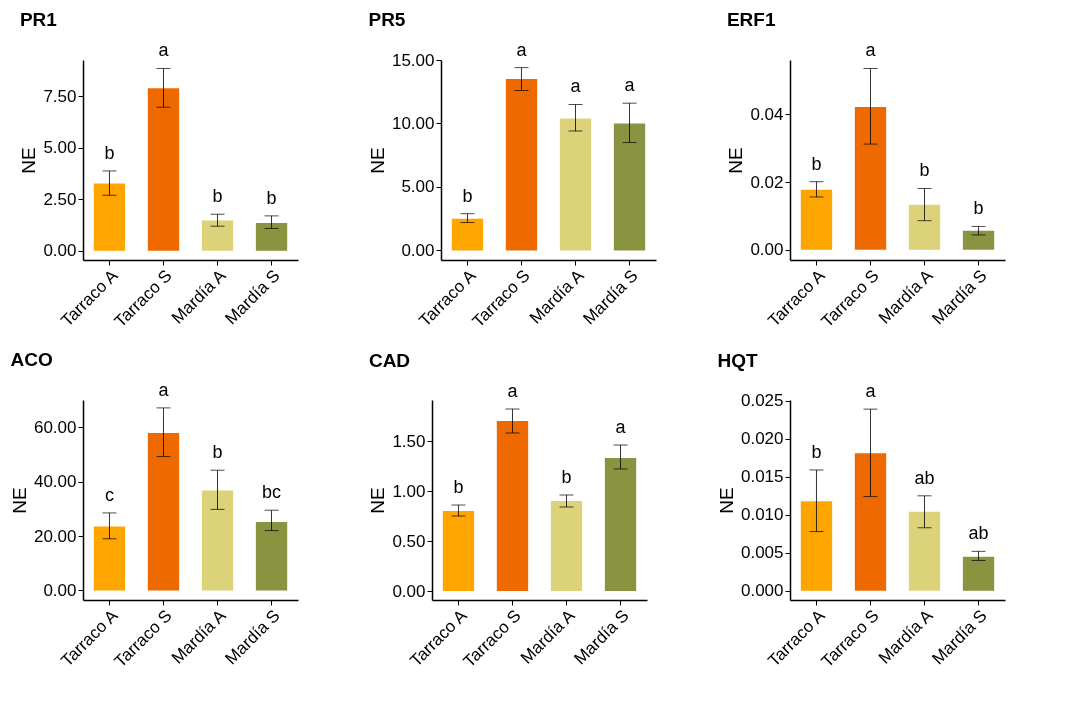  Describe the element at coordinates (31, 359) in the screenshot. I see `chart-title: ACO` at that location.